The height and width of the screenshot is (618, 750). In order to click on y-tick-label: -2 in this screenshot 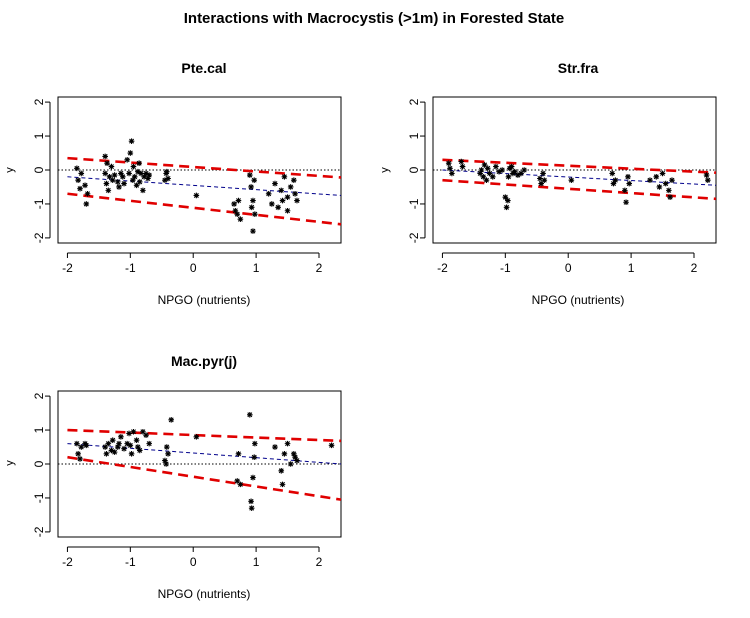, I will do `click(414, 237)`.